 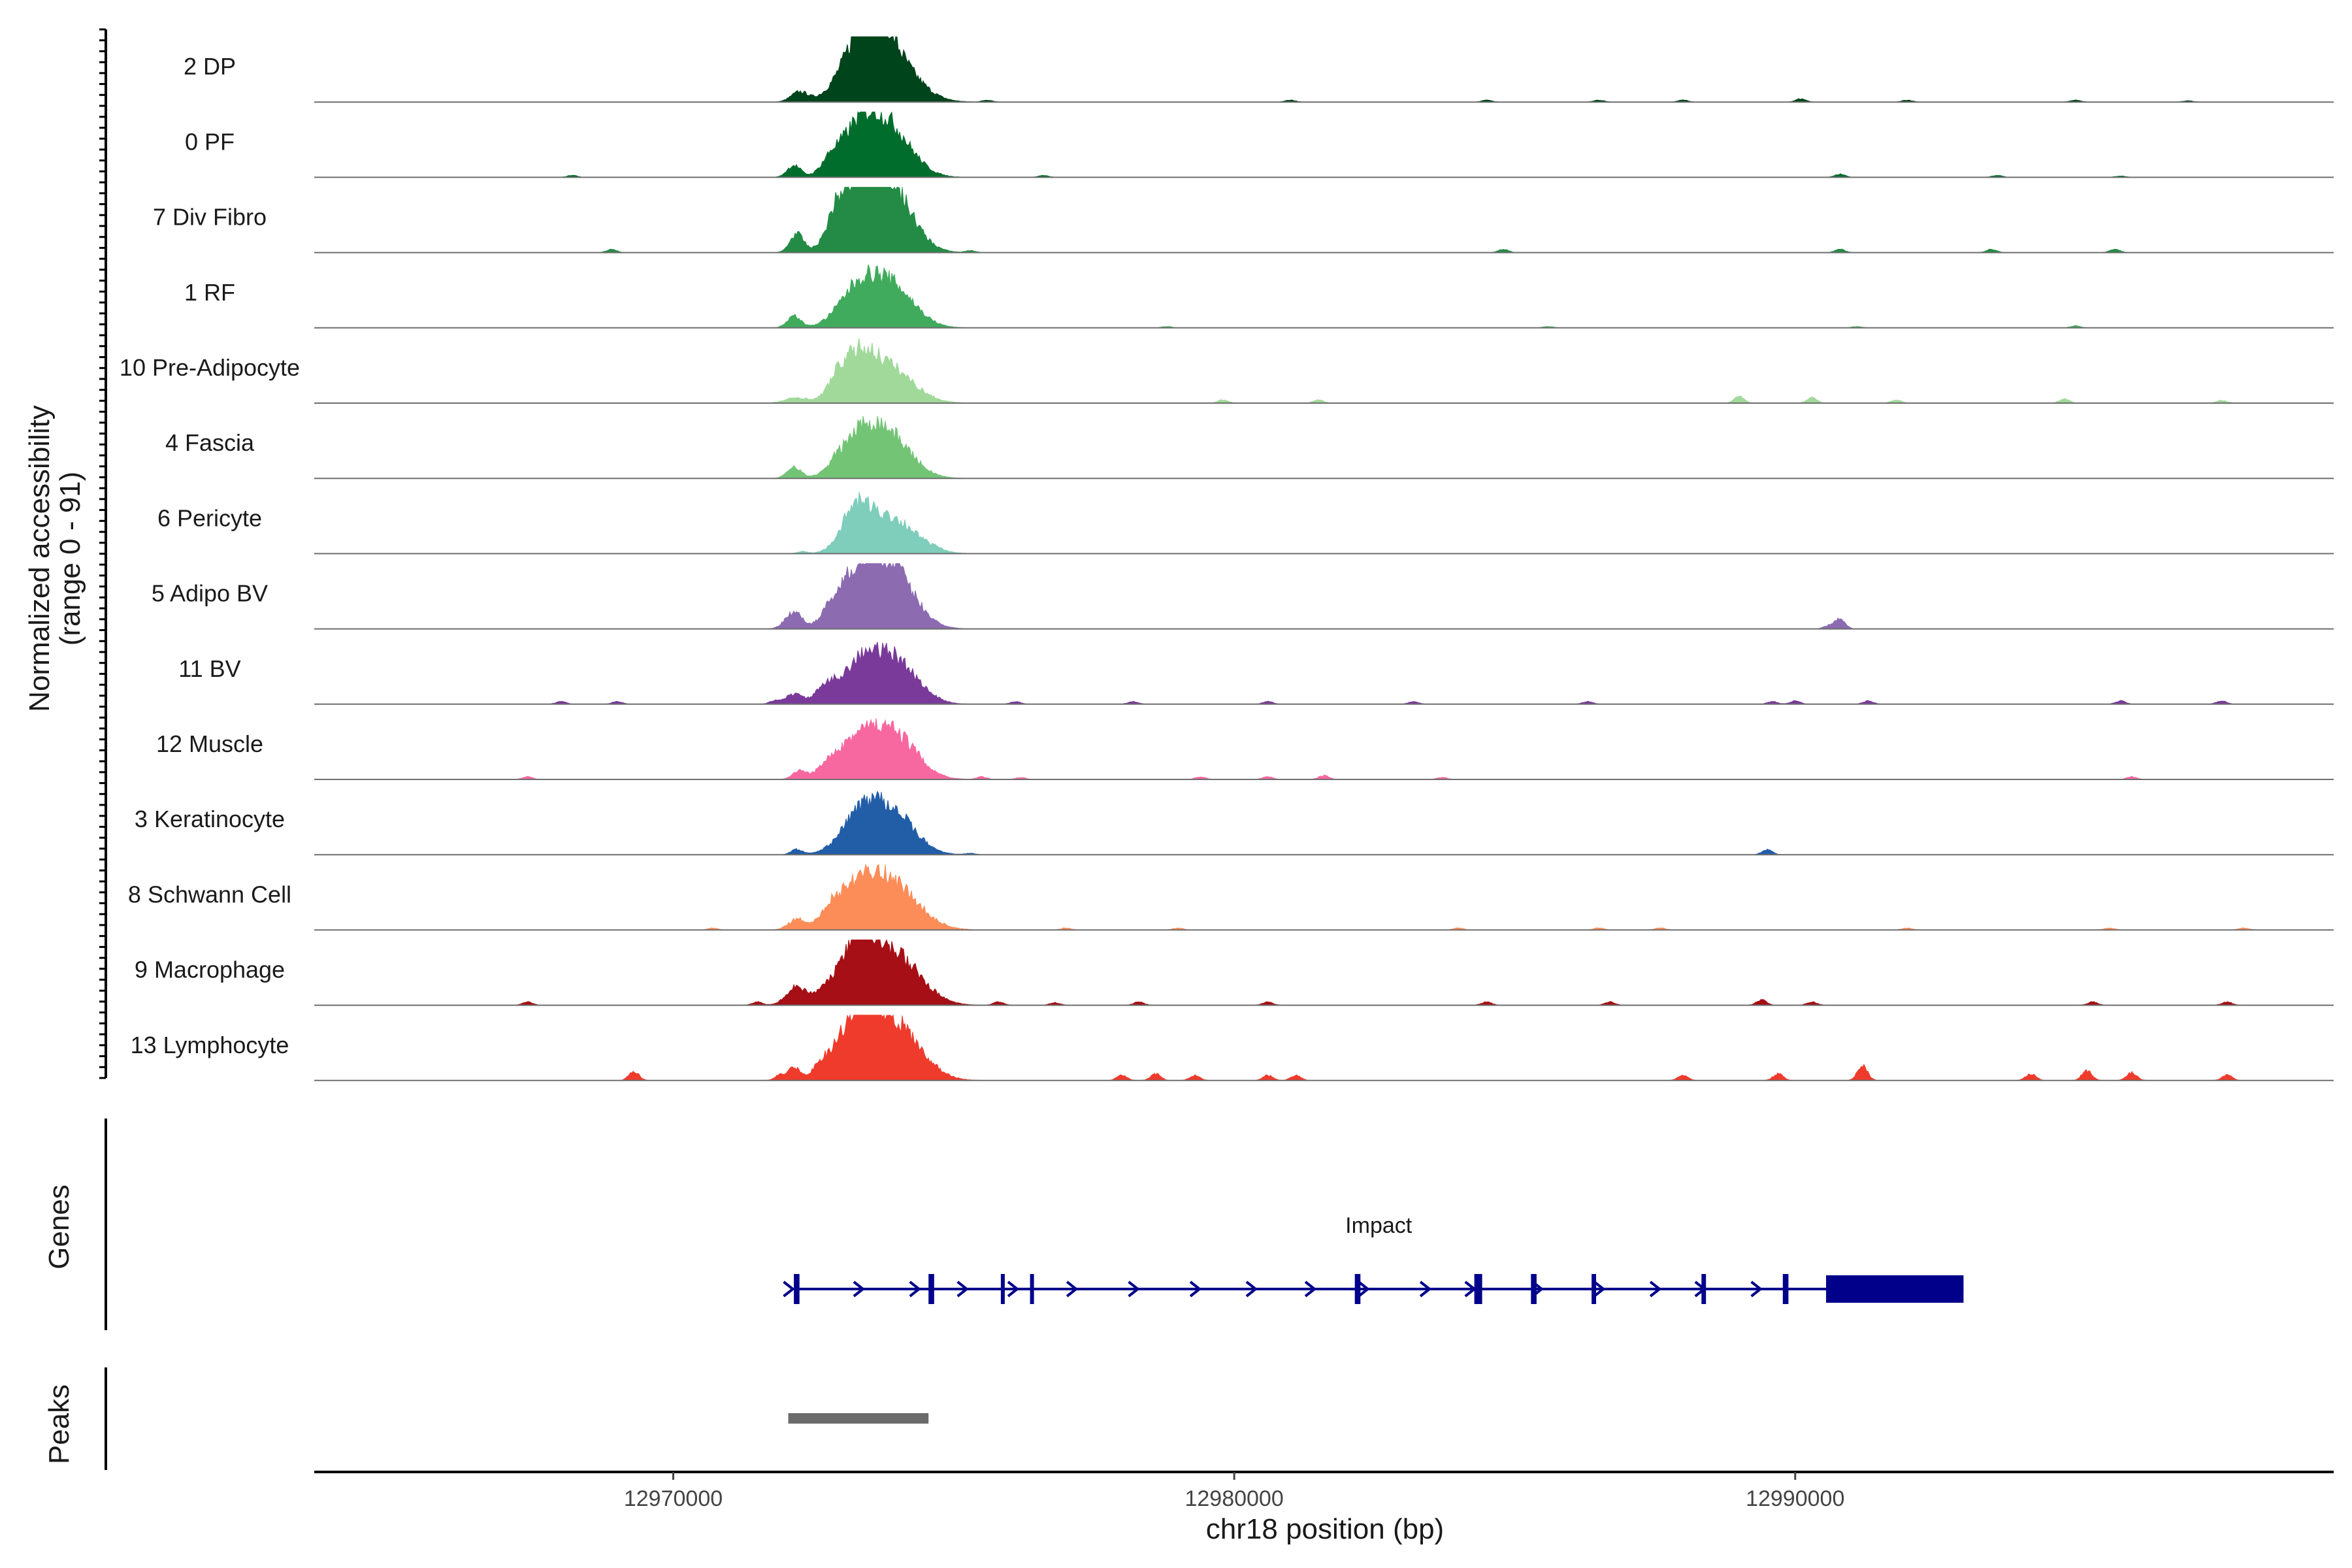 What do you see at coordinates (1379, 1225) in the screenshot?
I see `gene-name-label: Impact` at bounding box center [1379, 1225].